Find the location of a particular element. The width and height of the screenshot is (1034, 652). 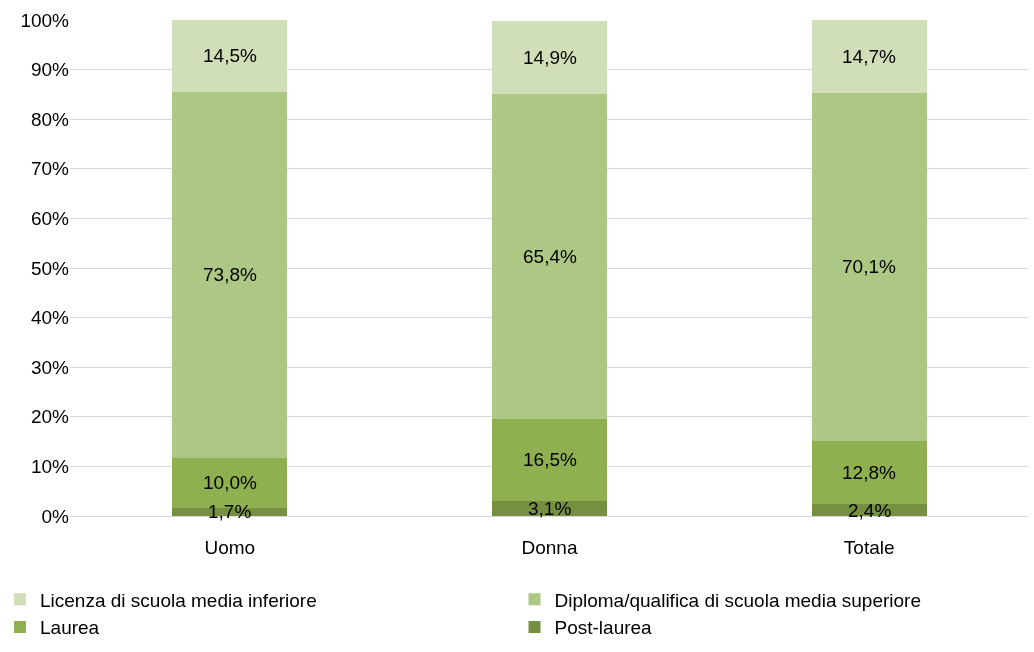

y-tick-label: 70% is located at coordinates (50, 169).